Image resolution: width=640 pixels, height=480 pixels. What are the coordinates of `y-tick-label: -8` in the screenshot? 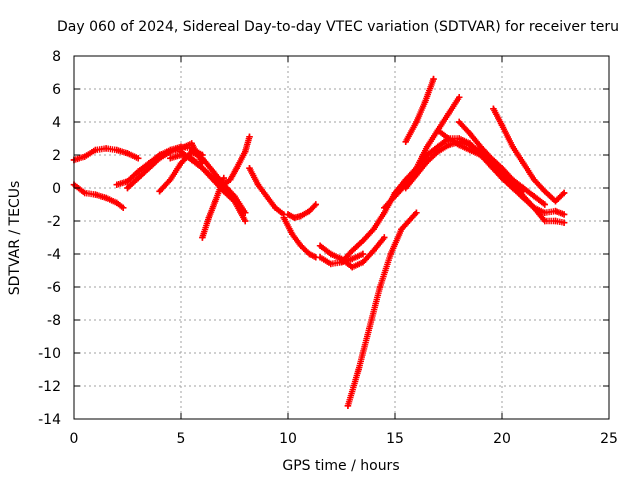 It's located at (54, 321).